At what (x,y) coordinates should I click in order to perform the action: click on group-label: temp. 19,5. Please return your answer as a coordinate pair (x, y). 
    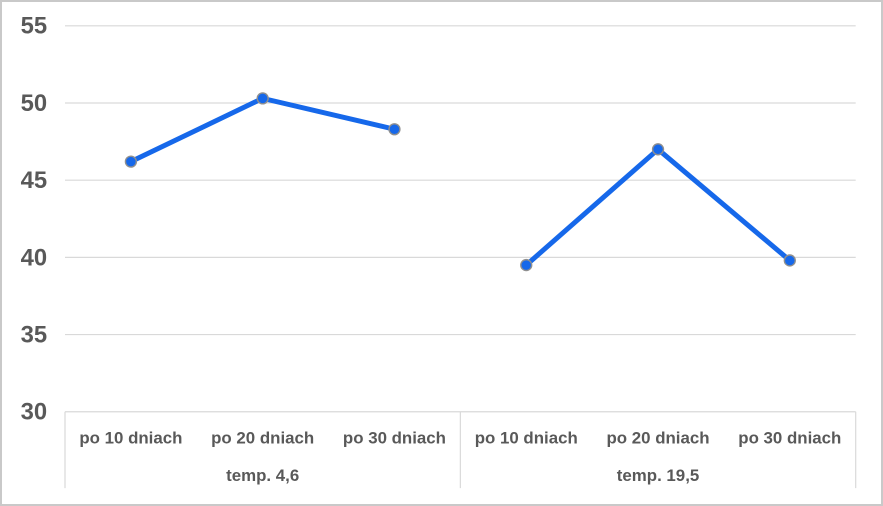
    Looking at the image, I should click on (658, 475).